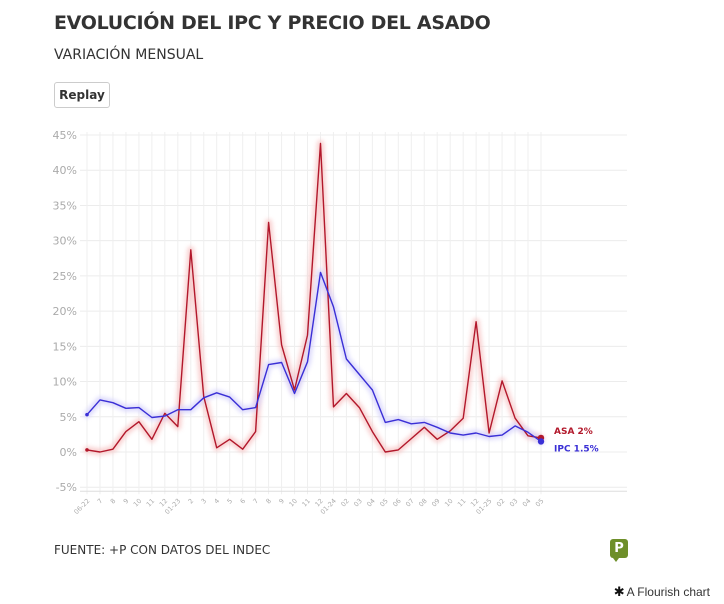 The image size is (724, 604). I want to click on chart-subtitle: VARIACIÓN MENSUAL, so click(129, 55).